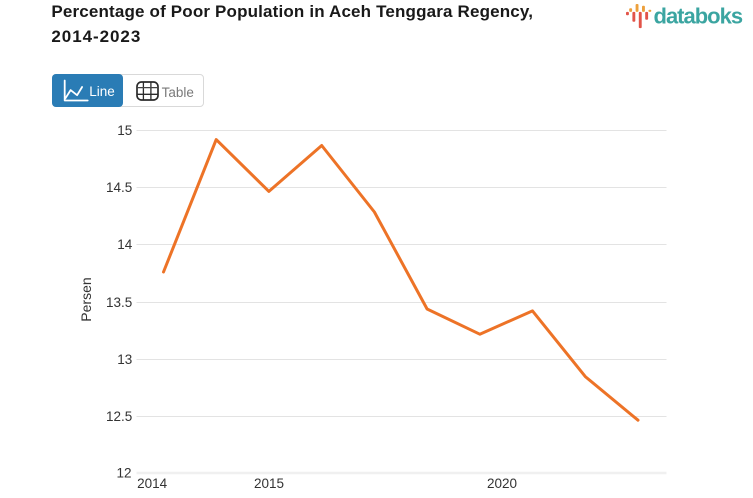 Image resolution: width=753 pixels, height=498 pixels. Describe the element at coordinates (119, 302) in the screenshot. I see `svg-text: 13.5` at that location.